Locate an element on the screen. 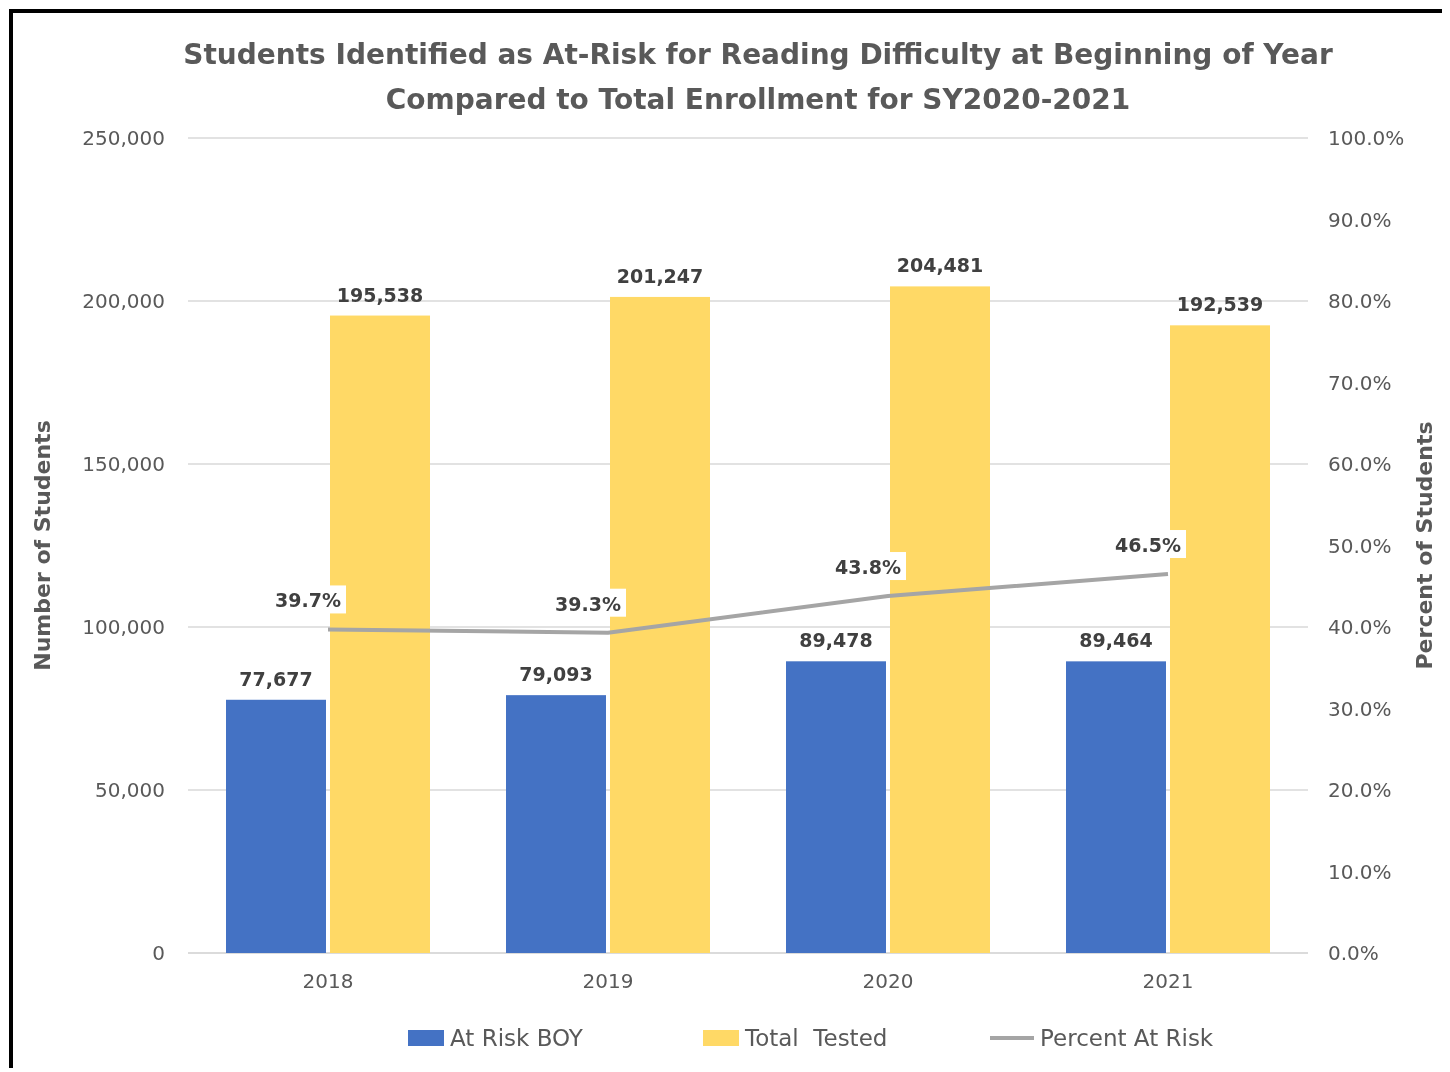 This screenshot has height=1072, width=1450. data-label: 204,481 is located at coordinates (940, 265).